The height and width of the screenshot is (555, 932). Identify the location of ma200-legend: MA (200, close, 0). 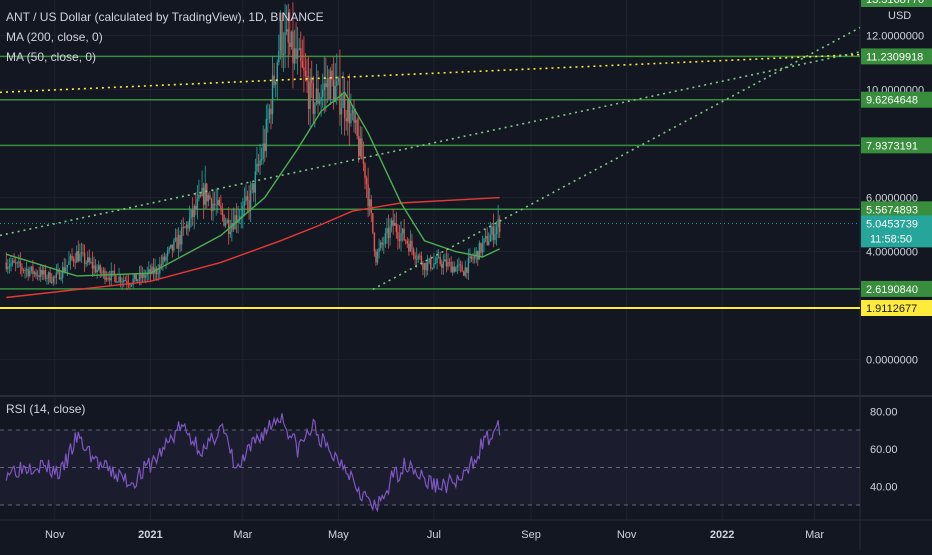
(54, 37).